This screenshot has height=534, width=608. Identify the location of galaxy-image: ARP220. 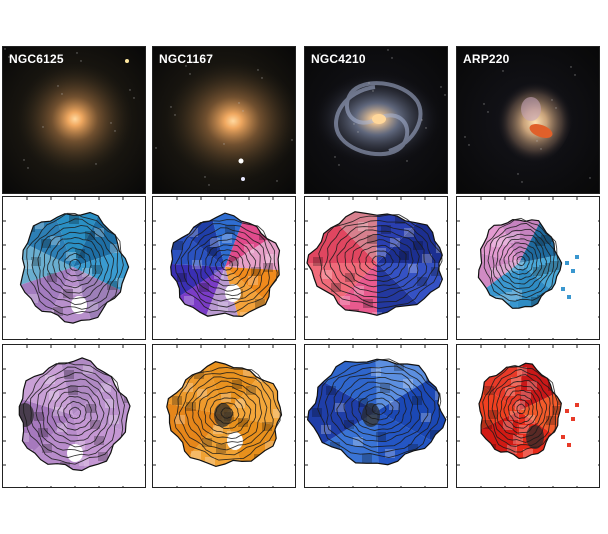
(528, 120).